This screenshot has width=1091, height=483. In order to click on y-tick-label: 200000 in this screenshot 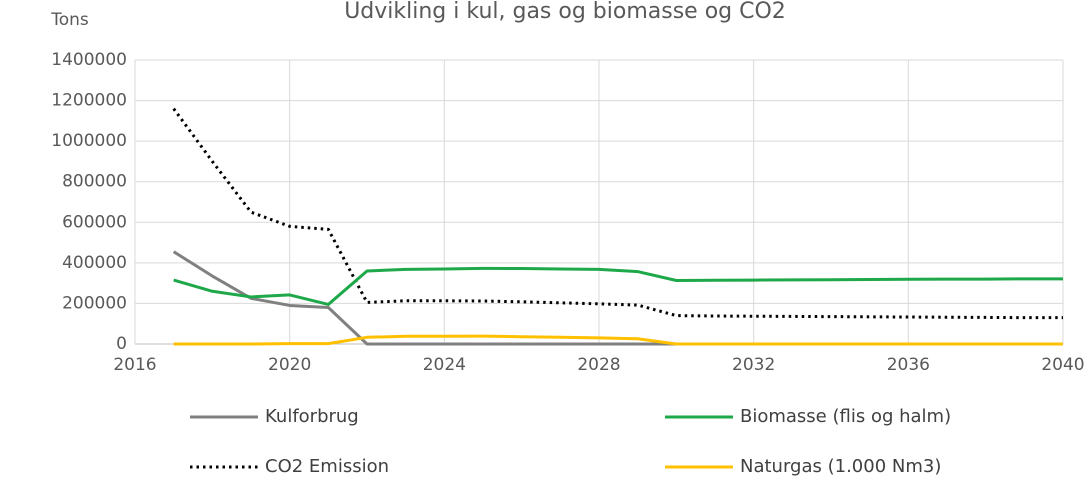, I will do `click(94, 303)`.